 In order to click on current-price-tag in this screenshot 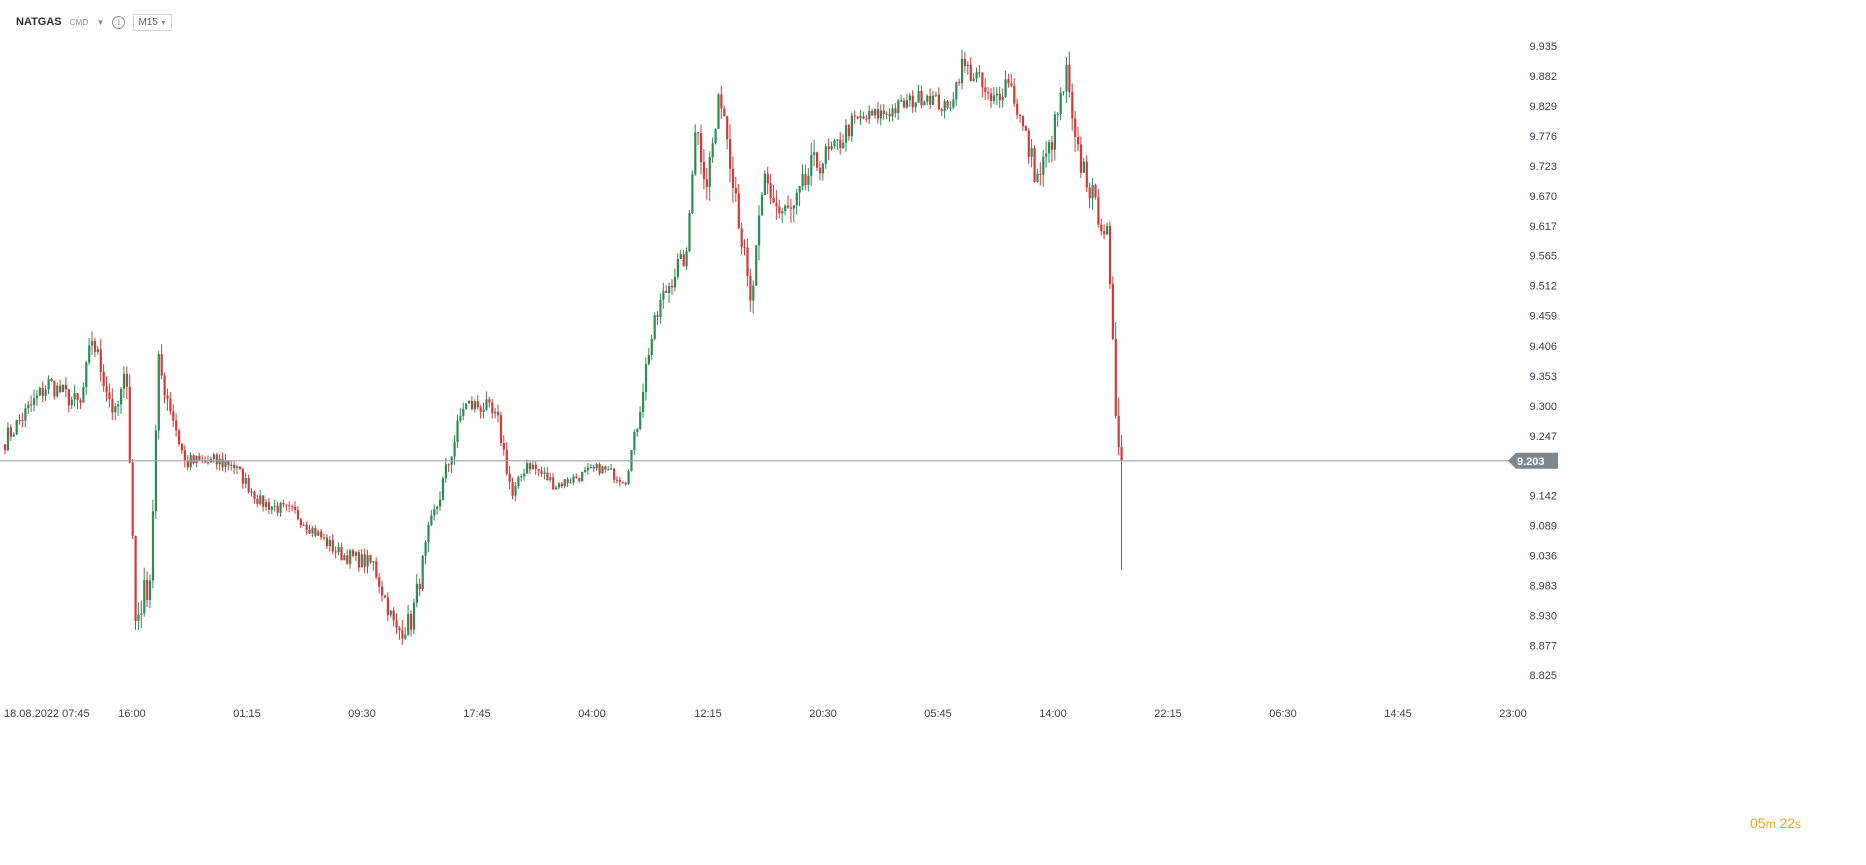, I will do `click(1533, 460)`.